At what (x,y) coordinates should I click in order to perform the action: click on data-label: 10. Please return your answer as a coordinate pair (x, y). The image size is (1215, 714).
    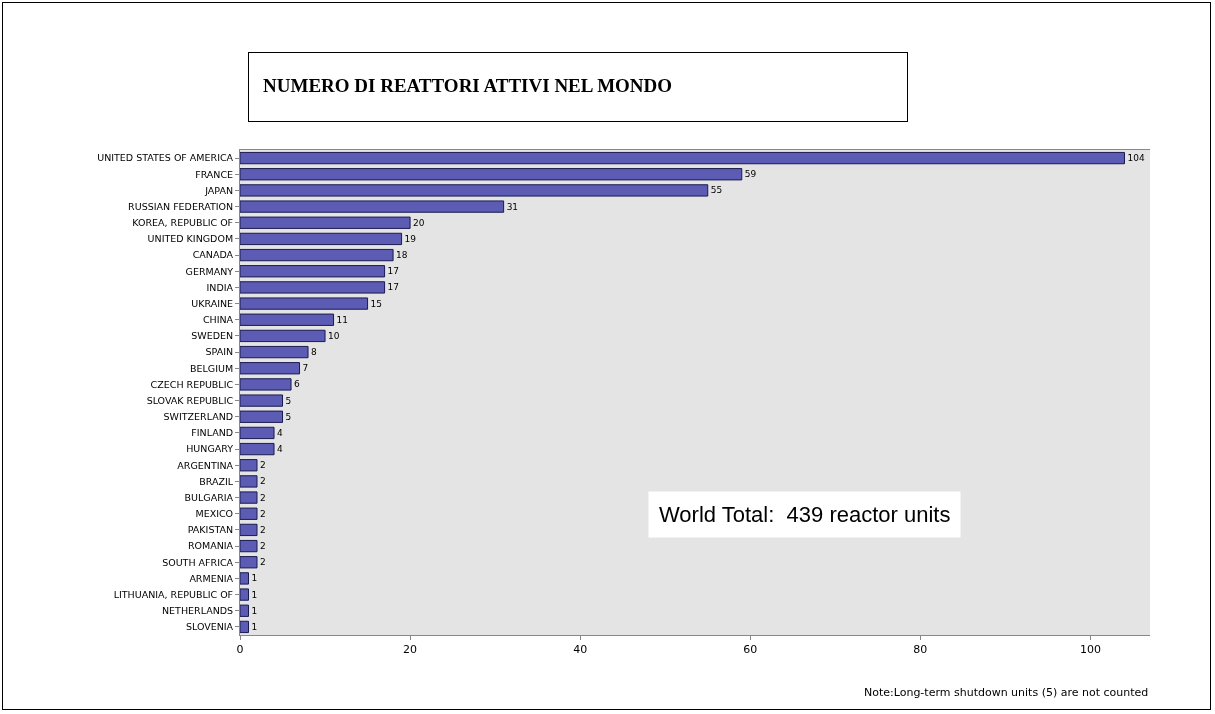
    Looking at the image, I should click on (334, 335).